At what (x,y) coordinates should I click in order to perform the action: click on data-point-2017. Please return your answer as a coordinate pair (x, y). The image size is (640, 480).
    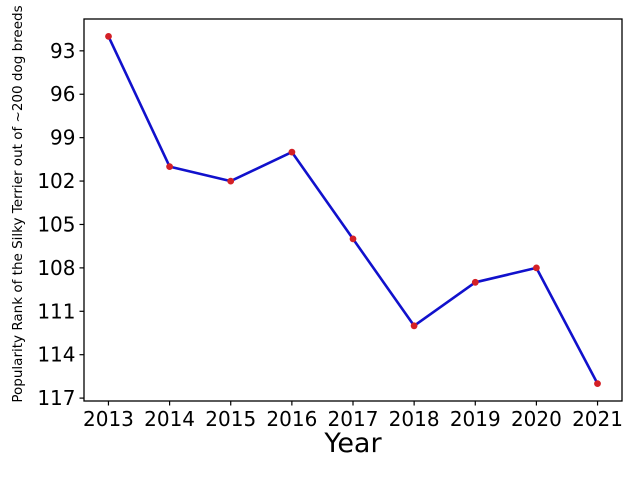
    Looking at the image, I should click on (353, 239).